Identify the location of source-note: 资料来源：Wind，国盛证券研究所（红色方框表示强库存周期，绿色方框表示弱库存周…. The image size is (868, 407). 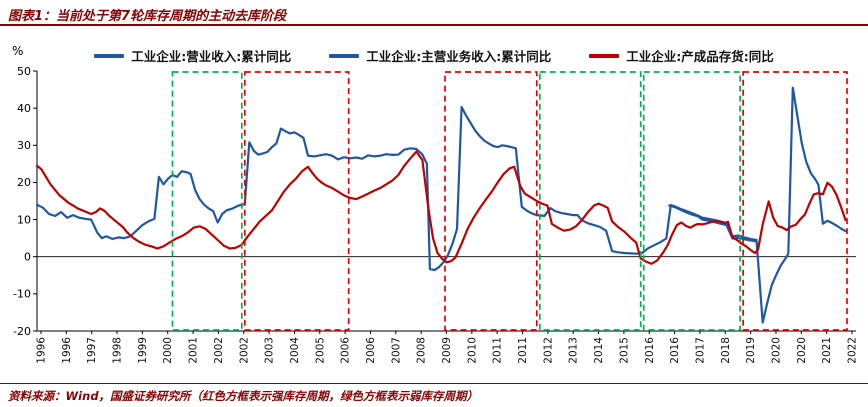
(243, 396).